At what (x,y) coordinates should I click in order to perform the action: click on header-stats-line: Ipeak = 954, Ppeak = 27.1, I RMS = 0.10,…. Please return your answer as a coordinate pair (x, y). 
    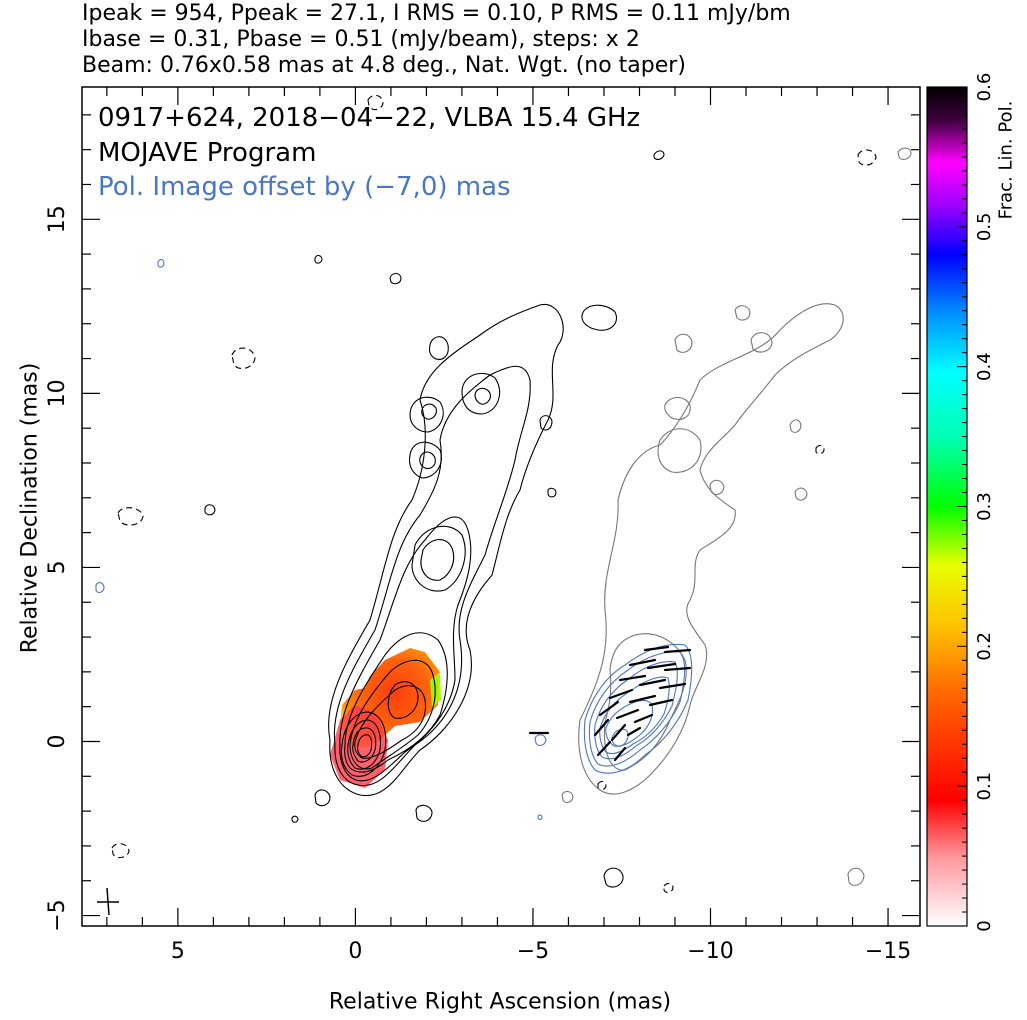
    Looking at the image, I should click on (436, 13).